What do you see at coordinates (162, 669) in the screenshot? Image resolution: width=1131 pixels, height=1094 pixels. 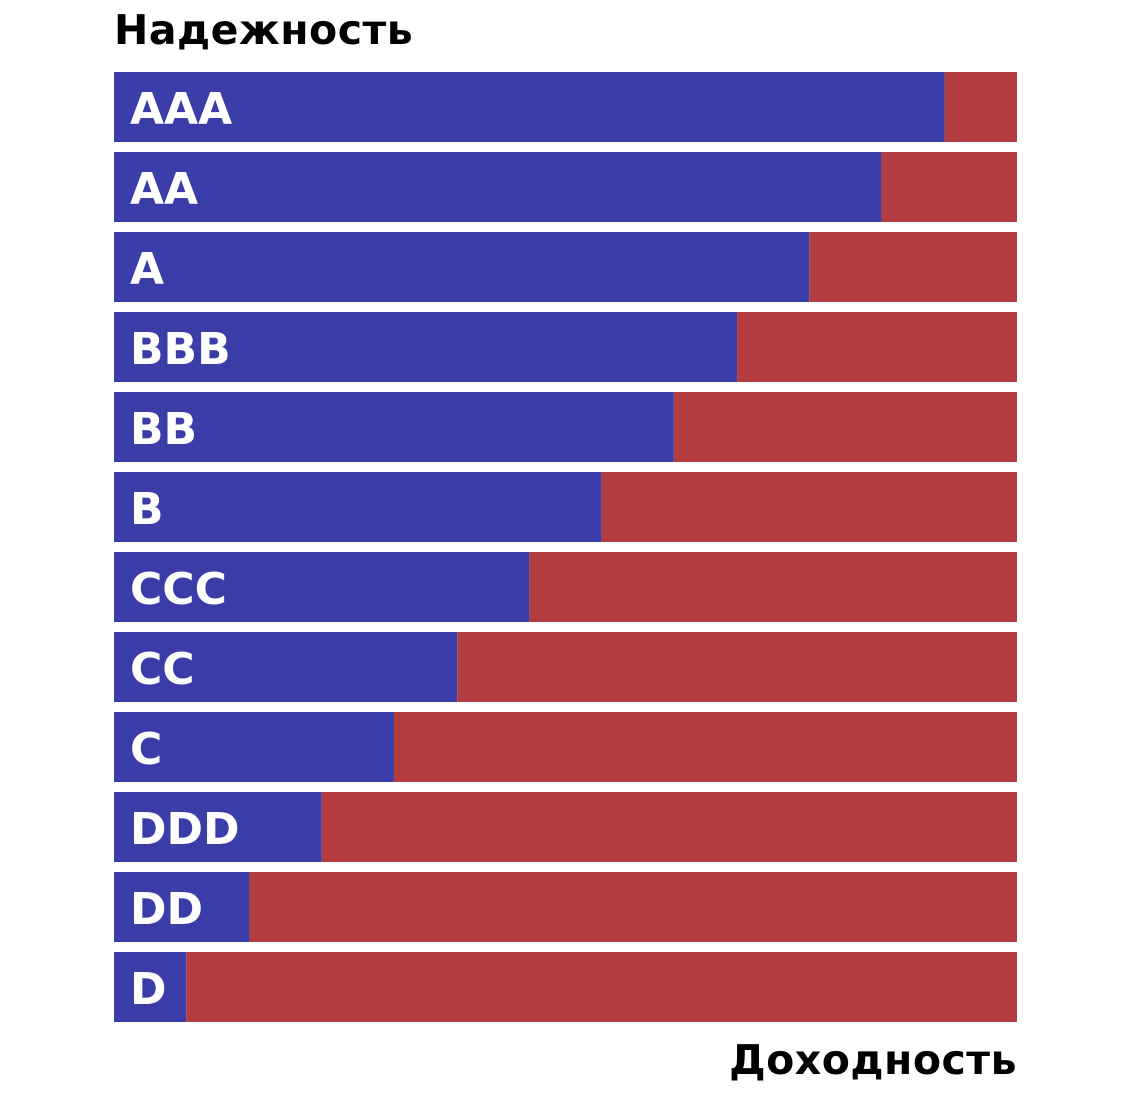 I see `category-label-cc: CC` at bounding box center [162, 669].